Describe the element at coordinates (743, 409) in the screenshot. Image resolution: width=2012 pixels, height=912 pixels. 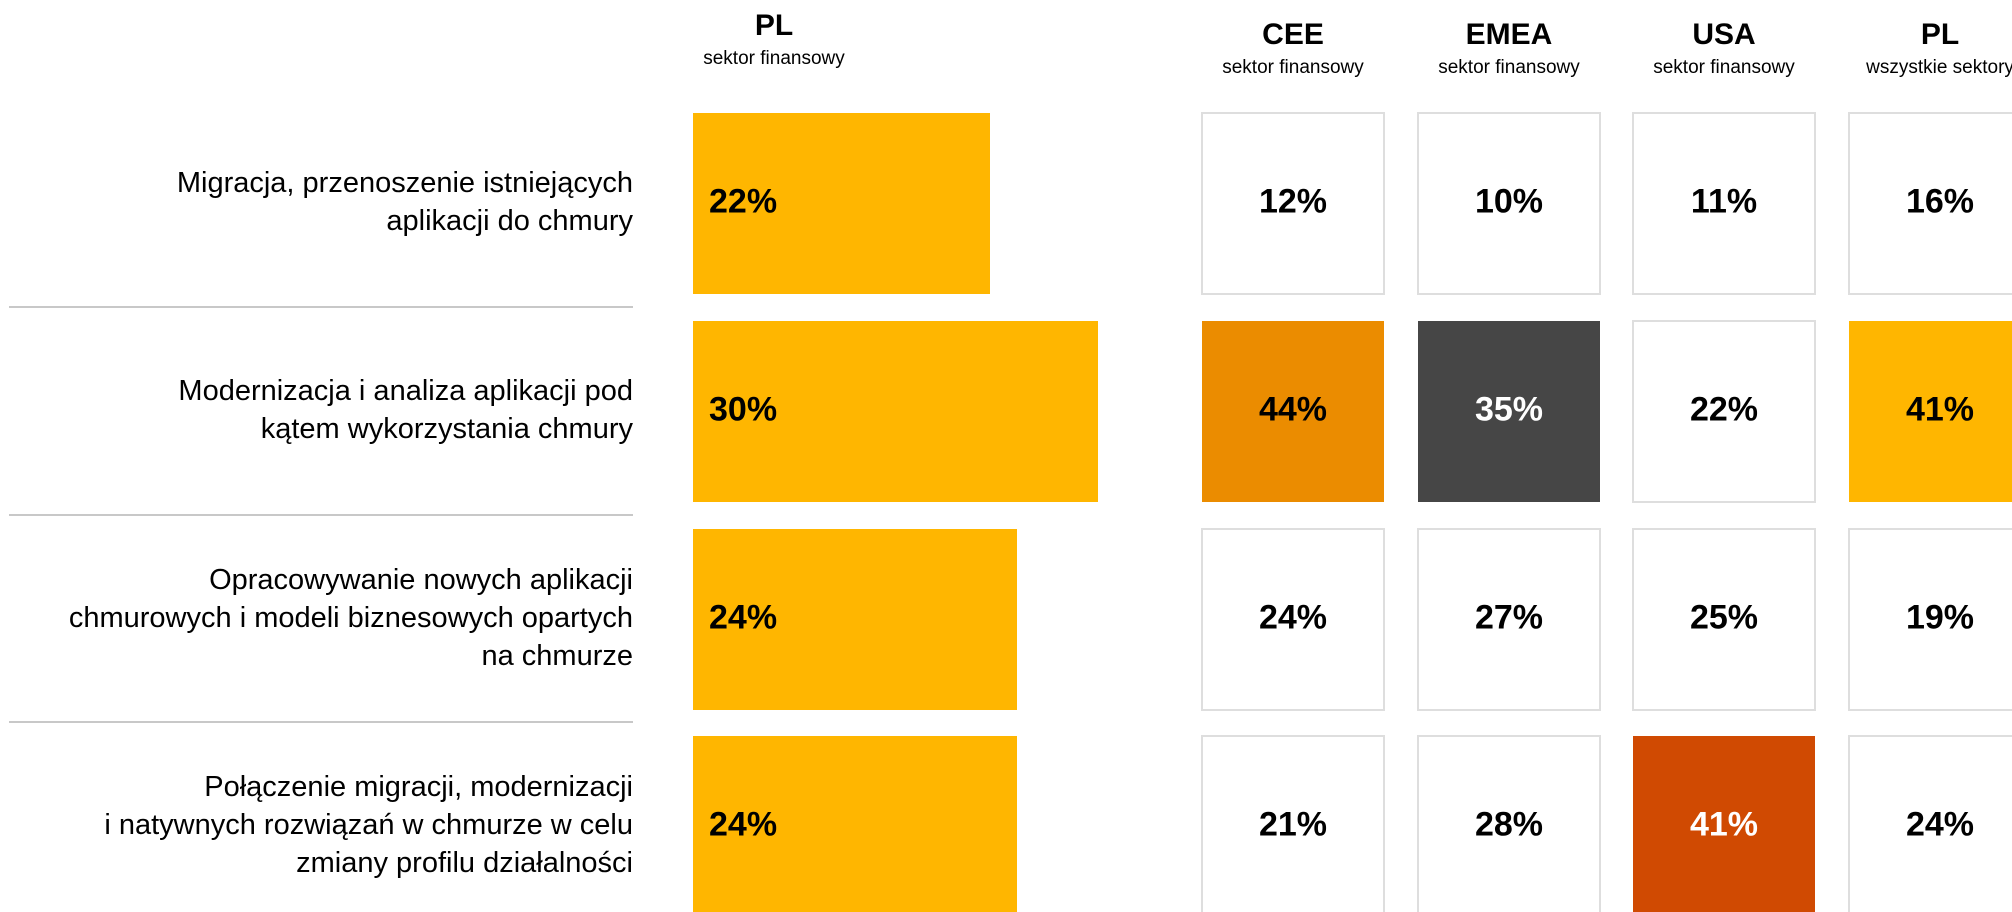
I see `bar-value-label: 30%` at that location.